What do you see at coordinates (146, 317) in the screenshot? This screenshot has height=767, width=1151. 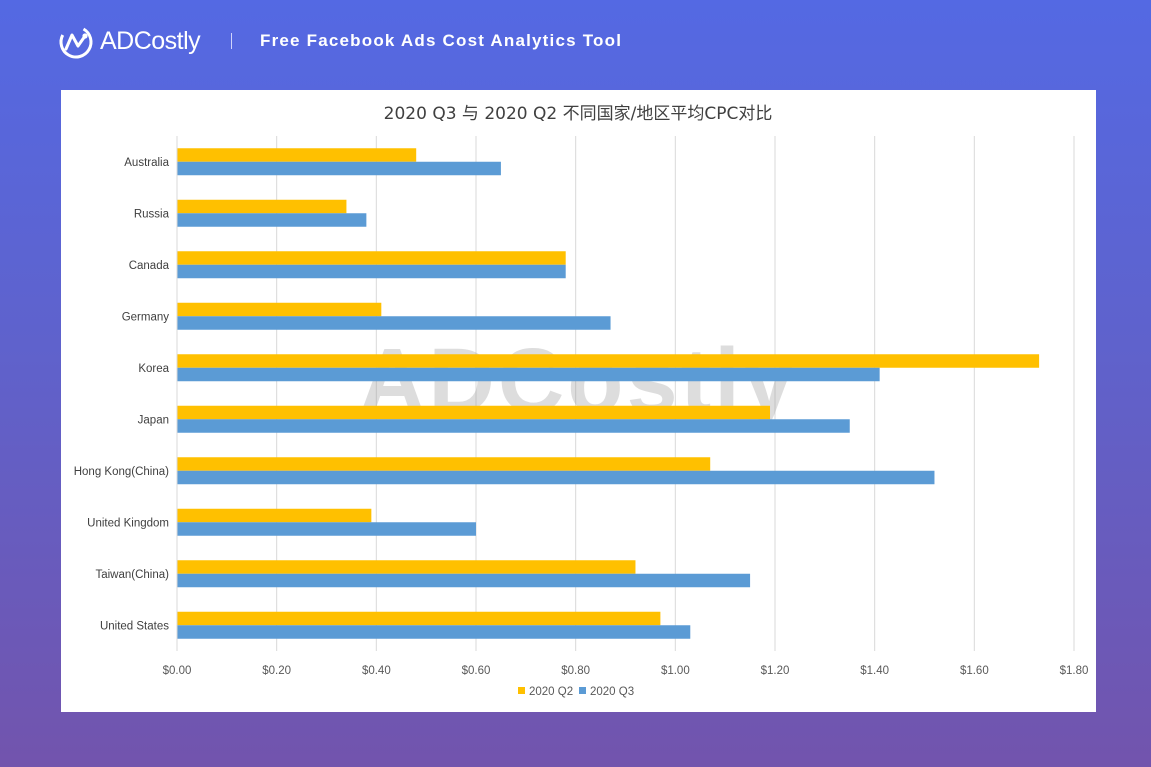 I see `category-label: Germany` at bounding box center [146, 317].